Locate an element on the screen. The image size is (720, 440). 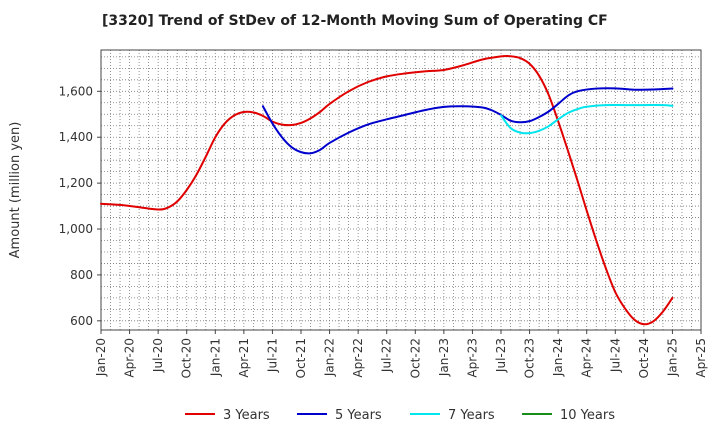
y-tick-label: 1,600 is located at coordinates (76, 91).